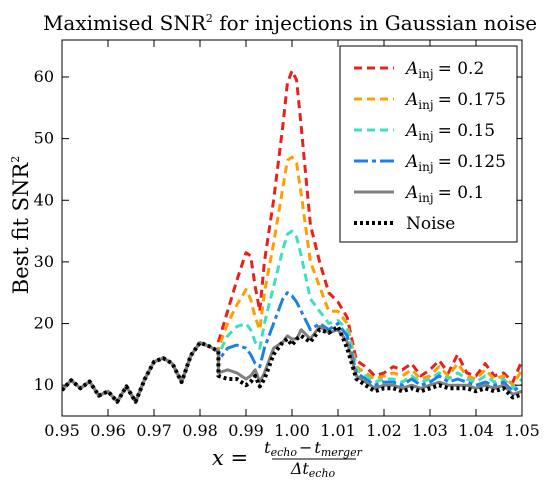 The width and height of the screenshot is (550, 484). What do you see at coordinates (522, 430) in the screenshot?
I see `x-tick-label: 1.05` at bounding box center [522, 430].